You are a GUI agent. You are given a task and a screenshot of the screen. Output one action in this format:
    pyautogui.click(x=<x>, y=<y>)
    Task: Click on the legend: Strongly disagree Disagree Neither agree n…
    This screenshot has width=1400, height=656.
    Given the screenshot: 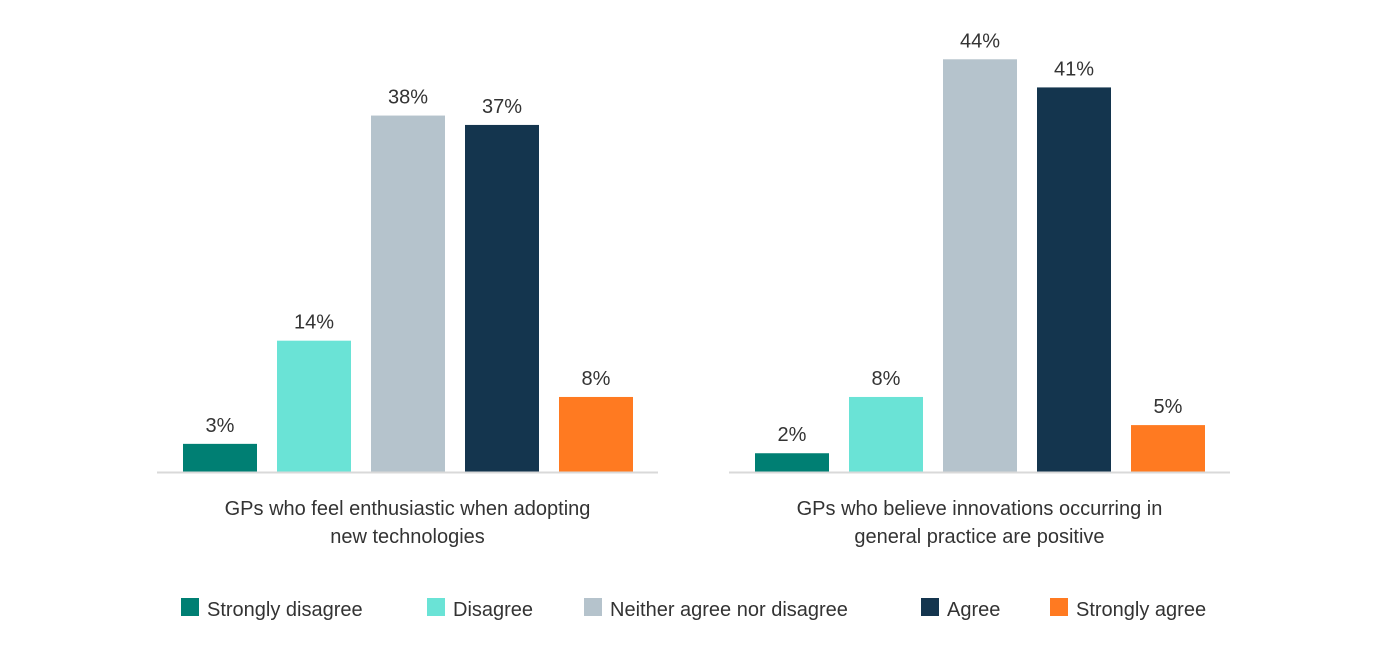 What is the action you would take?
    pyautogui.click(x=693, y=609)
    